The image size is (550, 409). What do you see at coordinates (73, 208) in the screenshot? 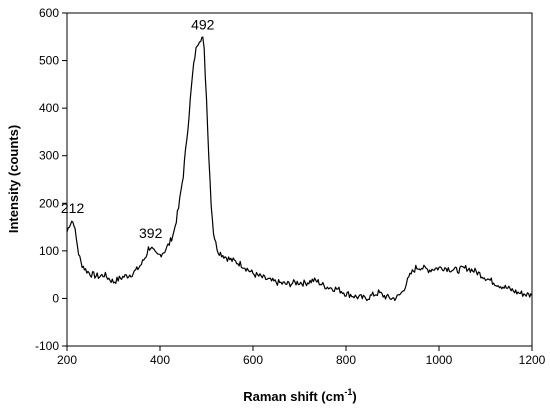
I see `peak-label: 212` at bounding box center [73, 208].